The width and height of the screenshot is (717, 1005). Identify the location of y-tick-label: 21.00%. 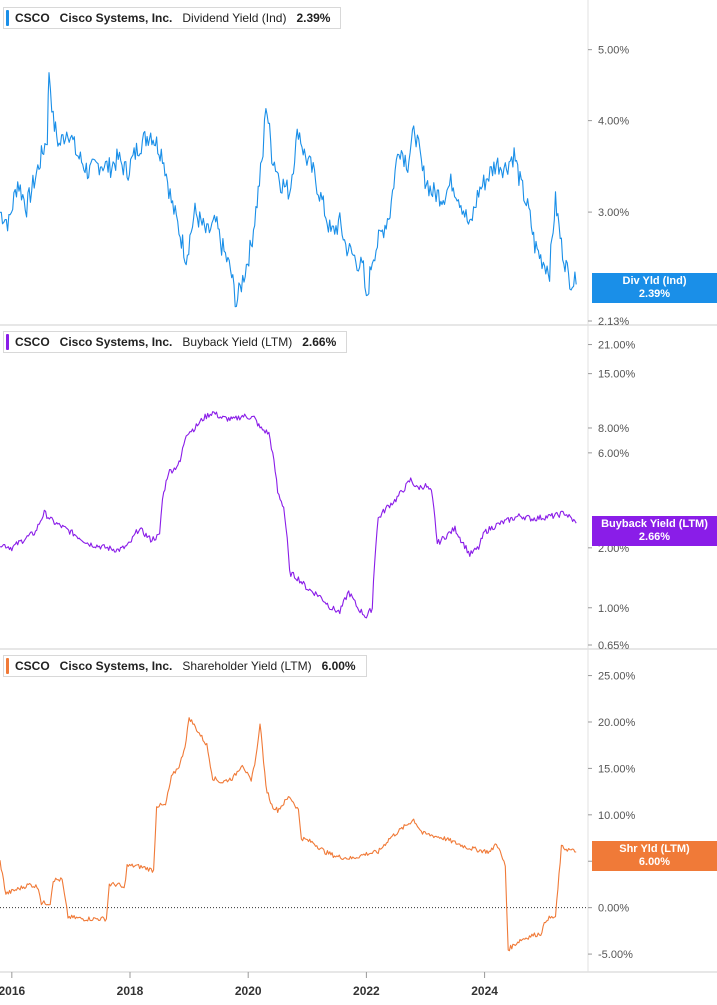
(617, 346).